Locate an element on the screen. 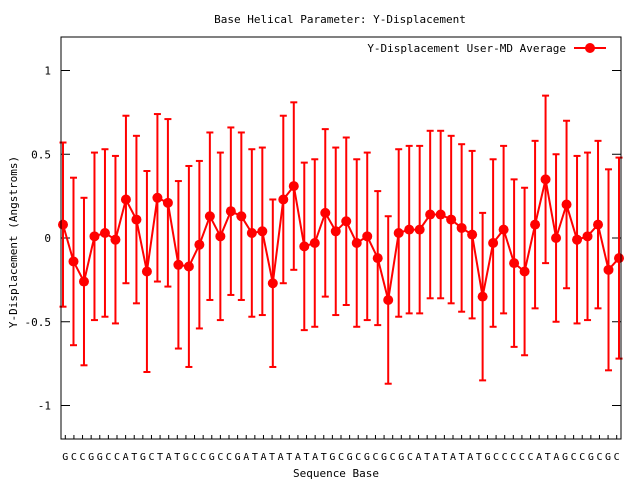 The image size is (640, 485). y-tick-label: 0.5 is located at coordinates (41, 154).